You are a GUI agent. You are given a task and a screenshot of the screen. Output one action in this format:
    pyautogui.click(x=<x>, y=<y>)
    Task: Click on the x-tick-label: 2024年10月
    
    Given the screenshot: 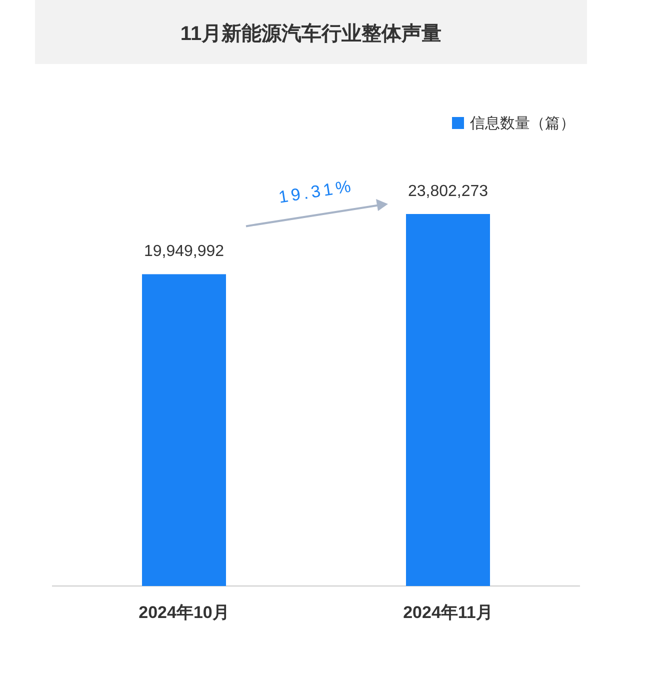 What is the action you would take?
    pyautogui.click(x=184, y=612)
    